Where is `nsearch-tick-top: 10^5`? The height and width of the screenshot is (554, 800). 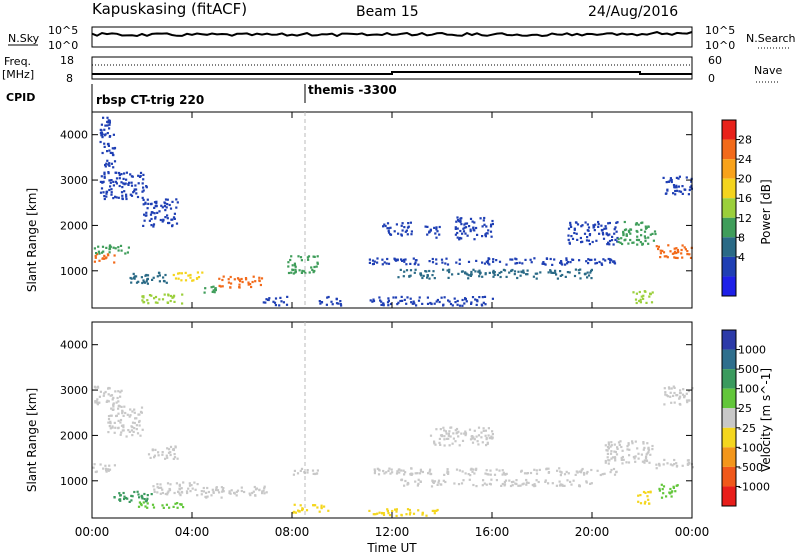 nsearch-tick-top: 10^5 is located at coordinates (720, 30).